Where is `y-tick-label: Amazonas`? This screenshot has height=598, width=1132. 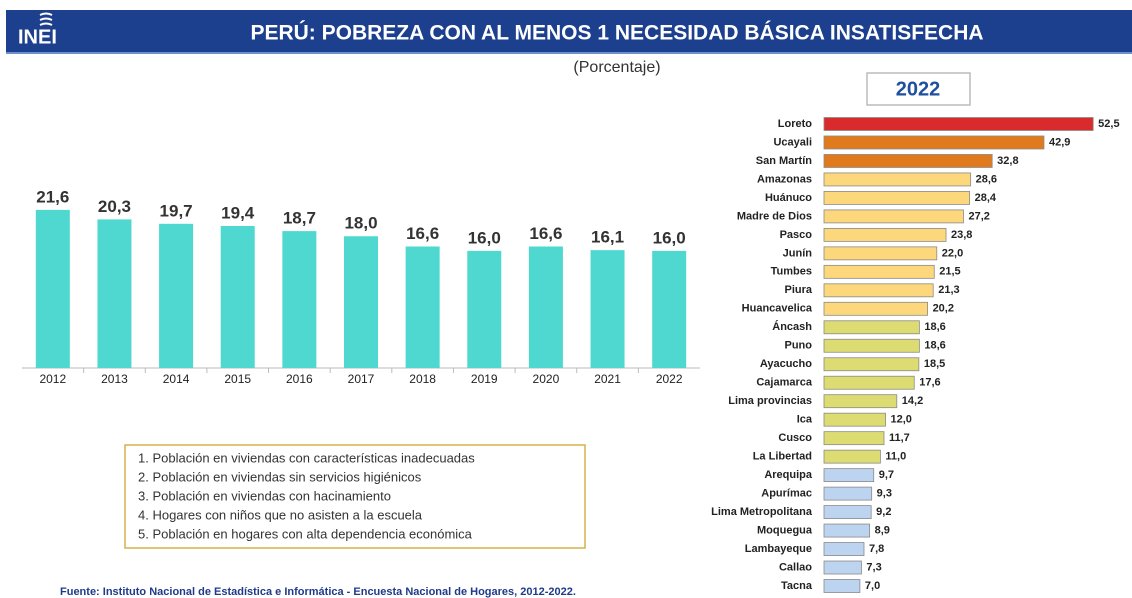
y-tick-label: Amazonas is located at coordinates (784, 179).